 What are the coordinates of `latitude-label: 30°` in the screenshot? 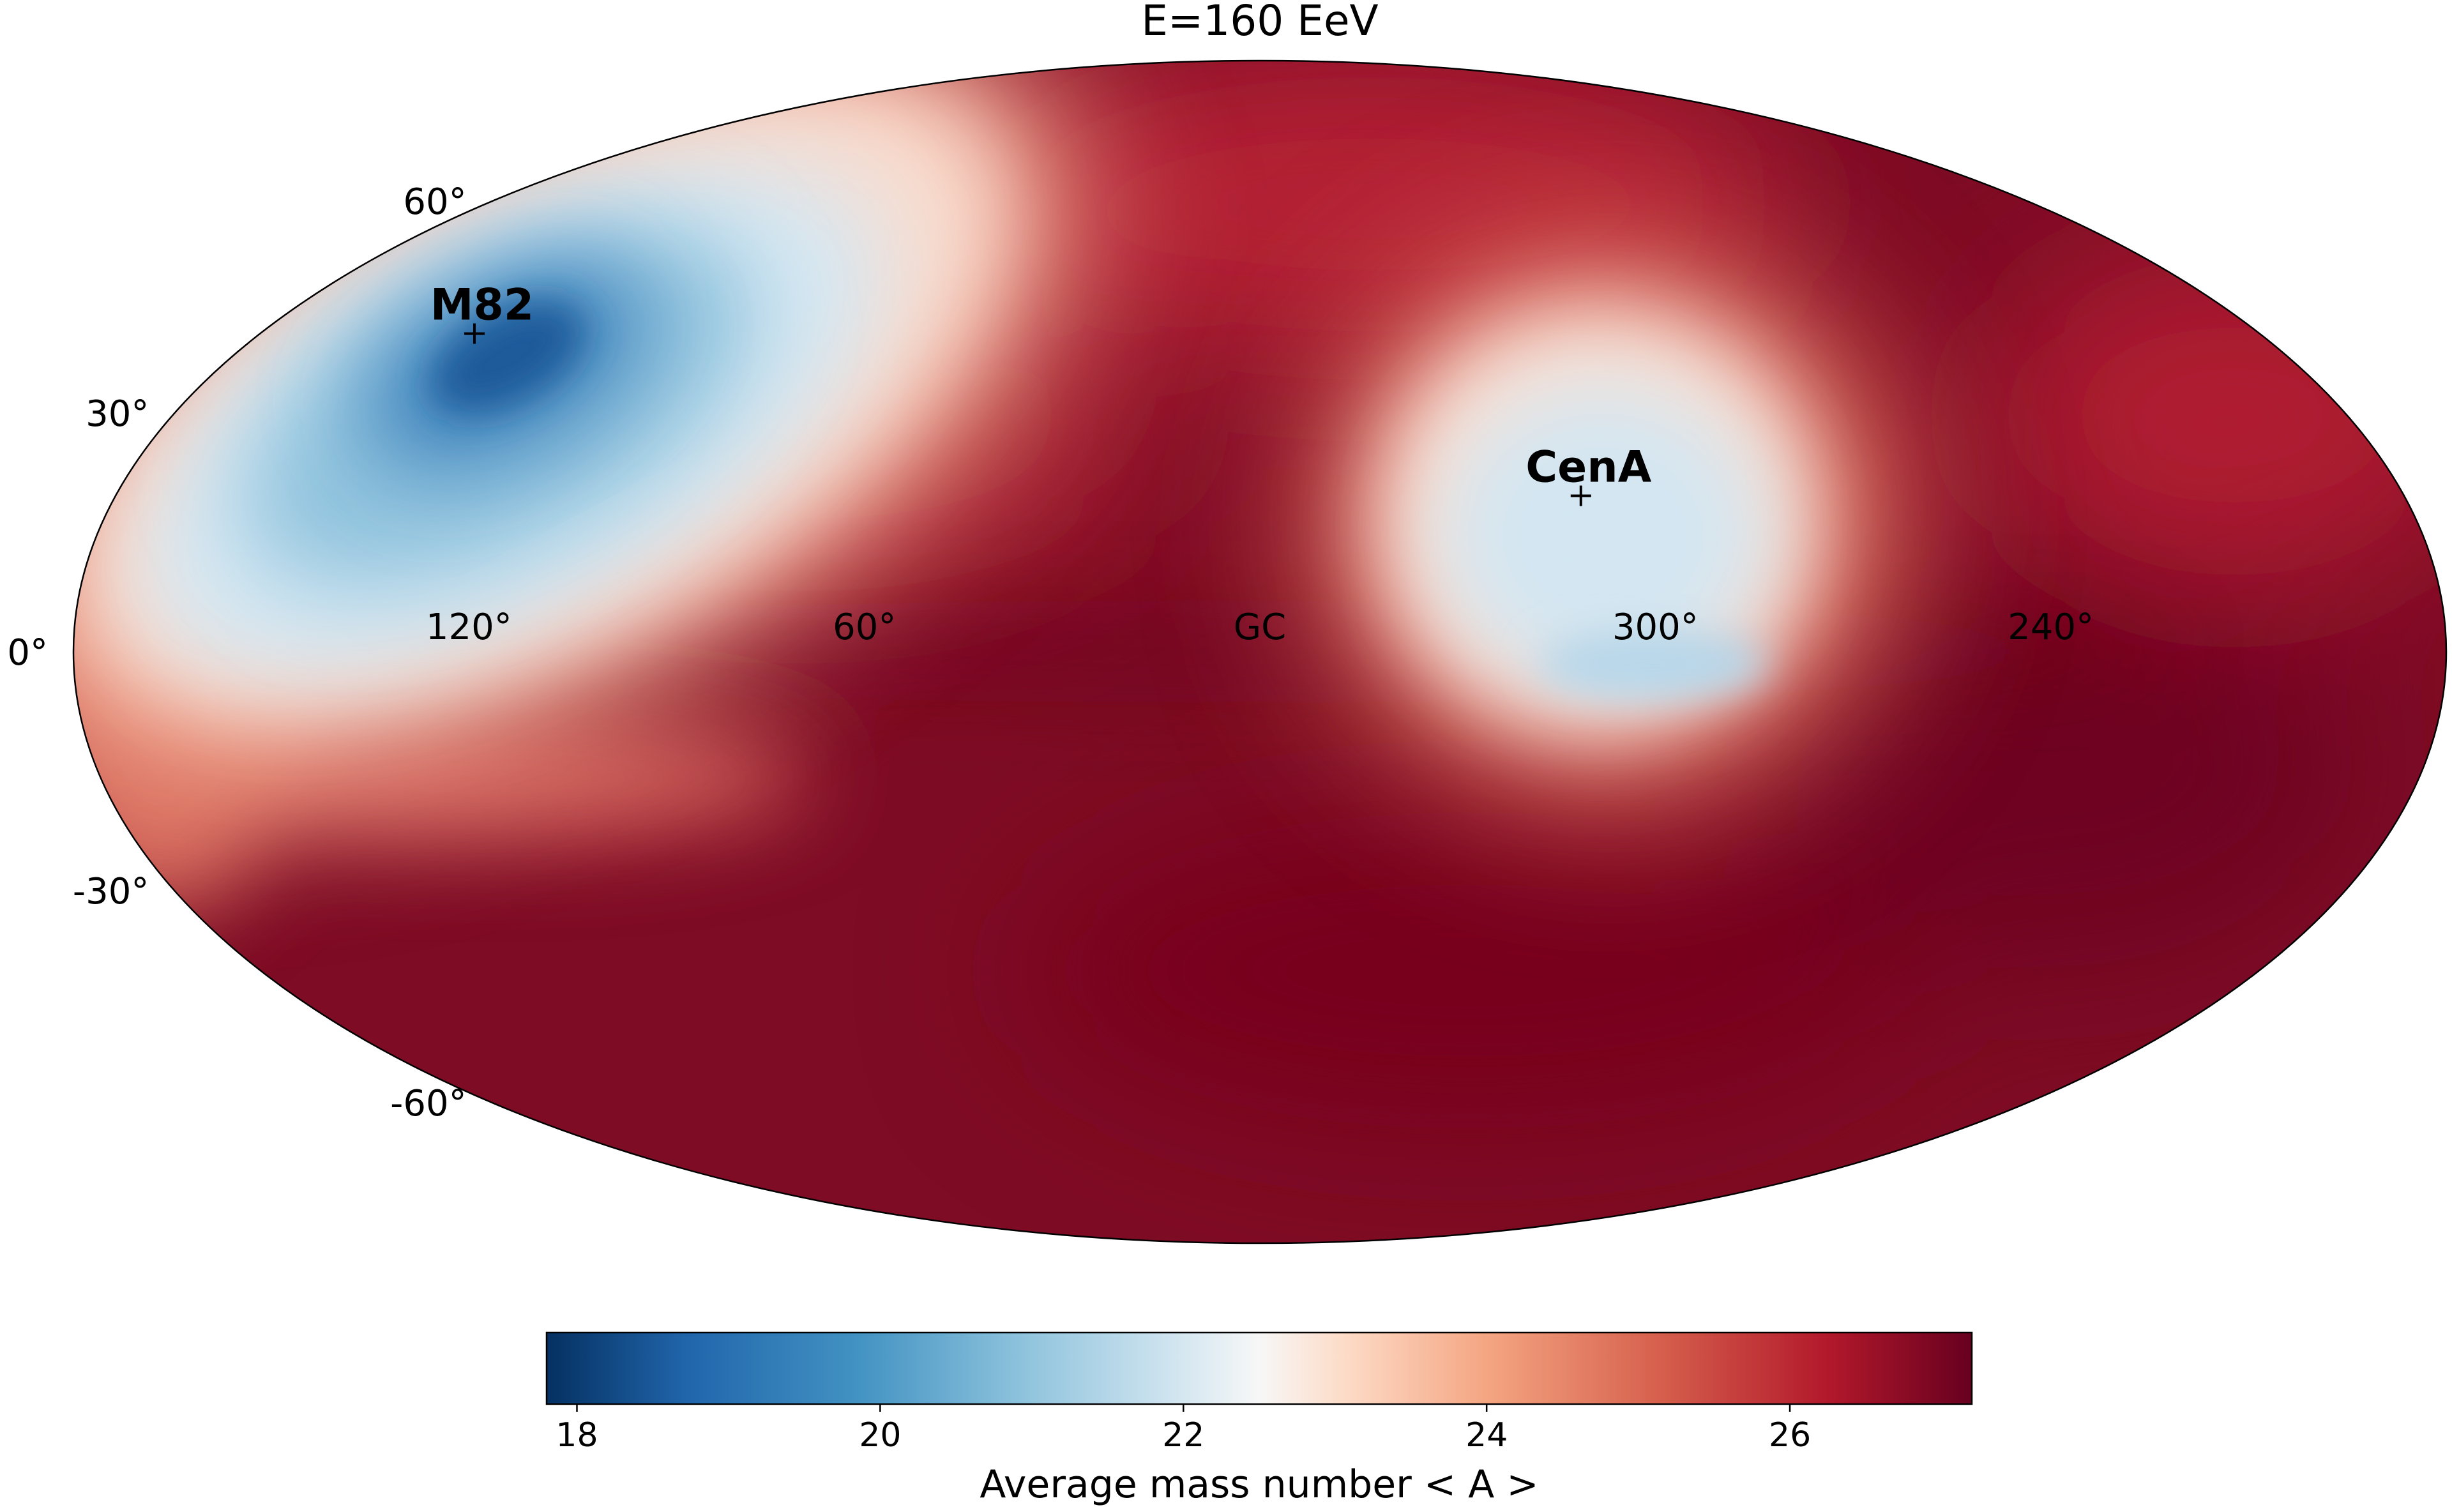 It's located at (118, 414).